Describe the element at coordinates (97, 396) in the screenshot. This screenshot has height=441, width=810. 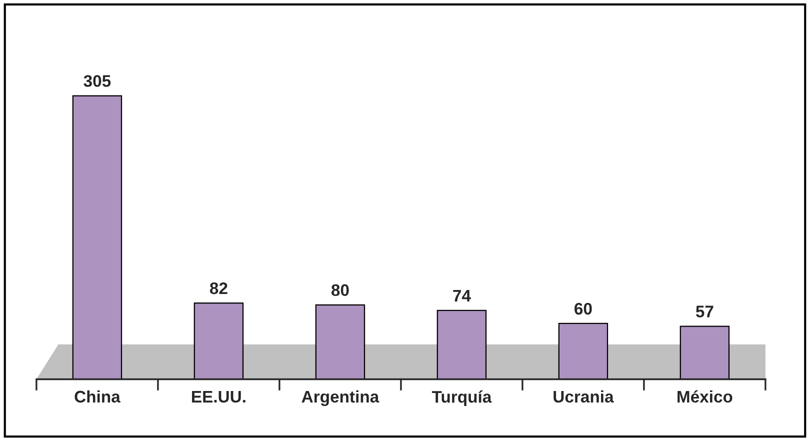
I see `x-tick-label: China` at that location.